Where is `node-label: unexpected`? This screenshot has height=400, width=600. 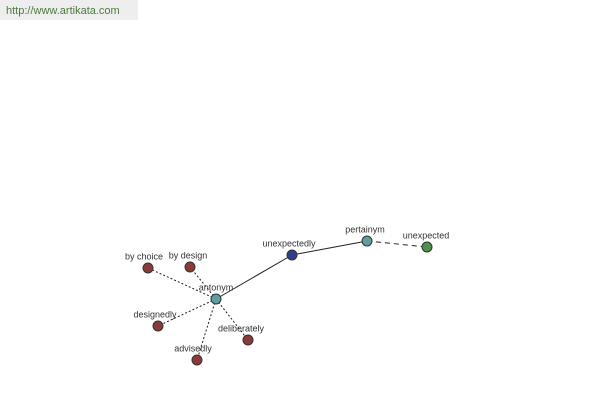
node-label: unexpected is located at coordinates (426, 235).